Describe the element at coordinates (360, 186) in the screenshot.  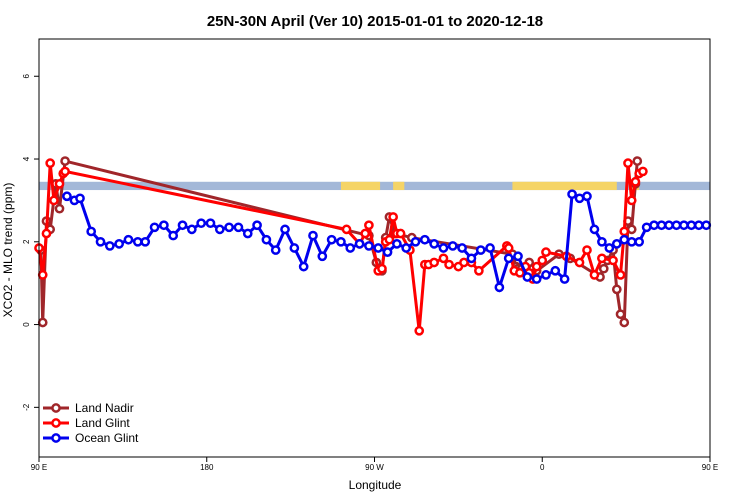
I see `land-band-segment` at that location.